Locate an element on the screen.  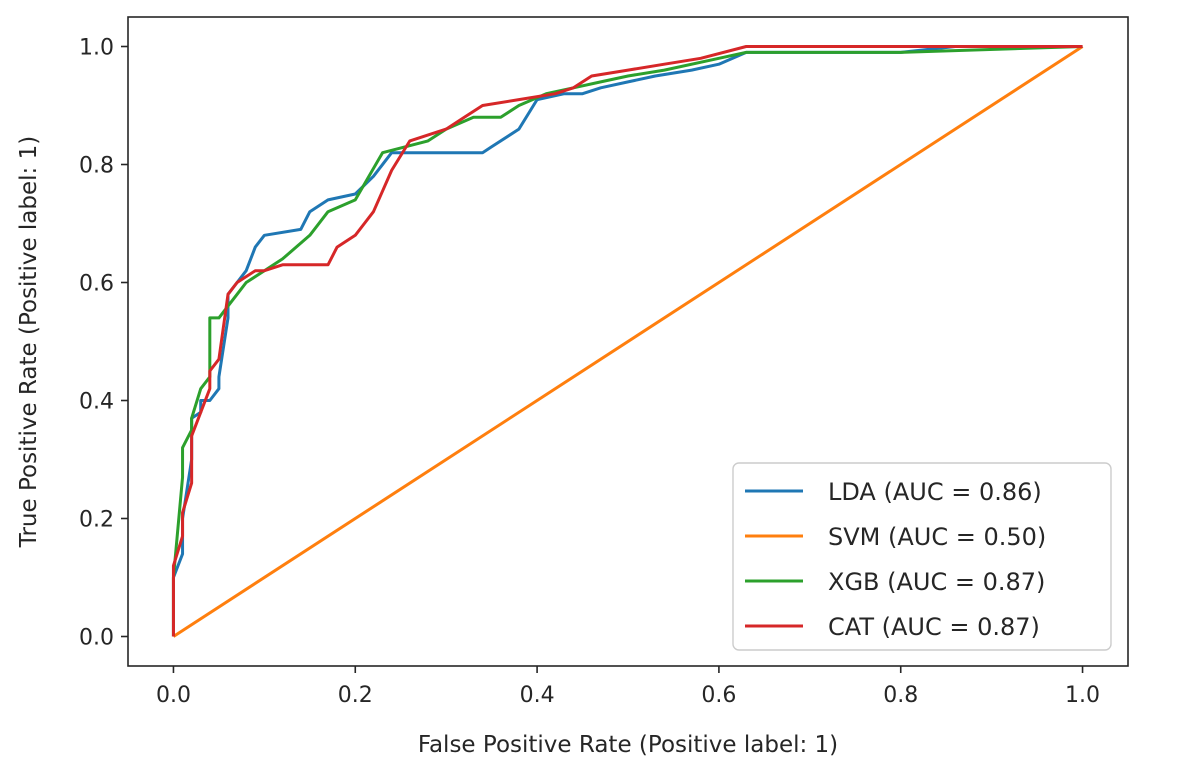
y-axis-label: True Positive Rate (Positive label: 1) is located at coordinates (29, 342).